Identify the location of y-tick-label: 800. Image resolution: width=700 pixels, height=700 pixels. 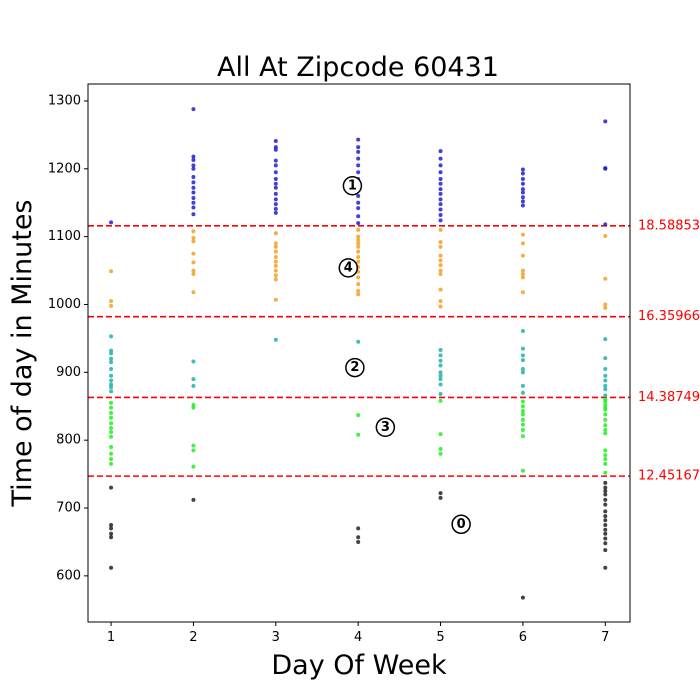
(68, 440).